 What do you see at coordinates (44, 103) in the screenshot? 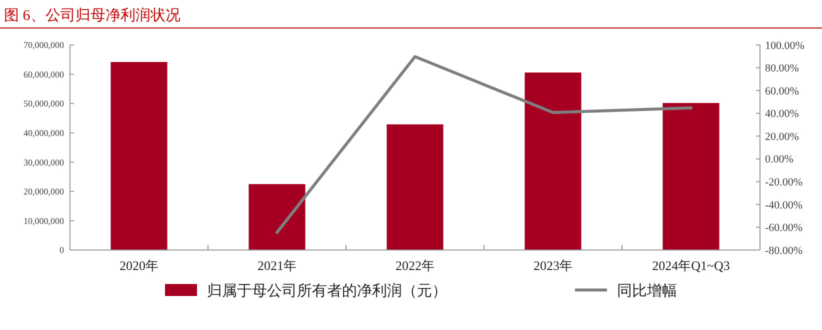
I see `y-tick-label: 50,000,000` at bounding box center [44, 103].